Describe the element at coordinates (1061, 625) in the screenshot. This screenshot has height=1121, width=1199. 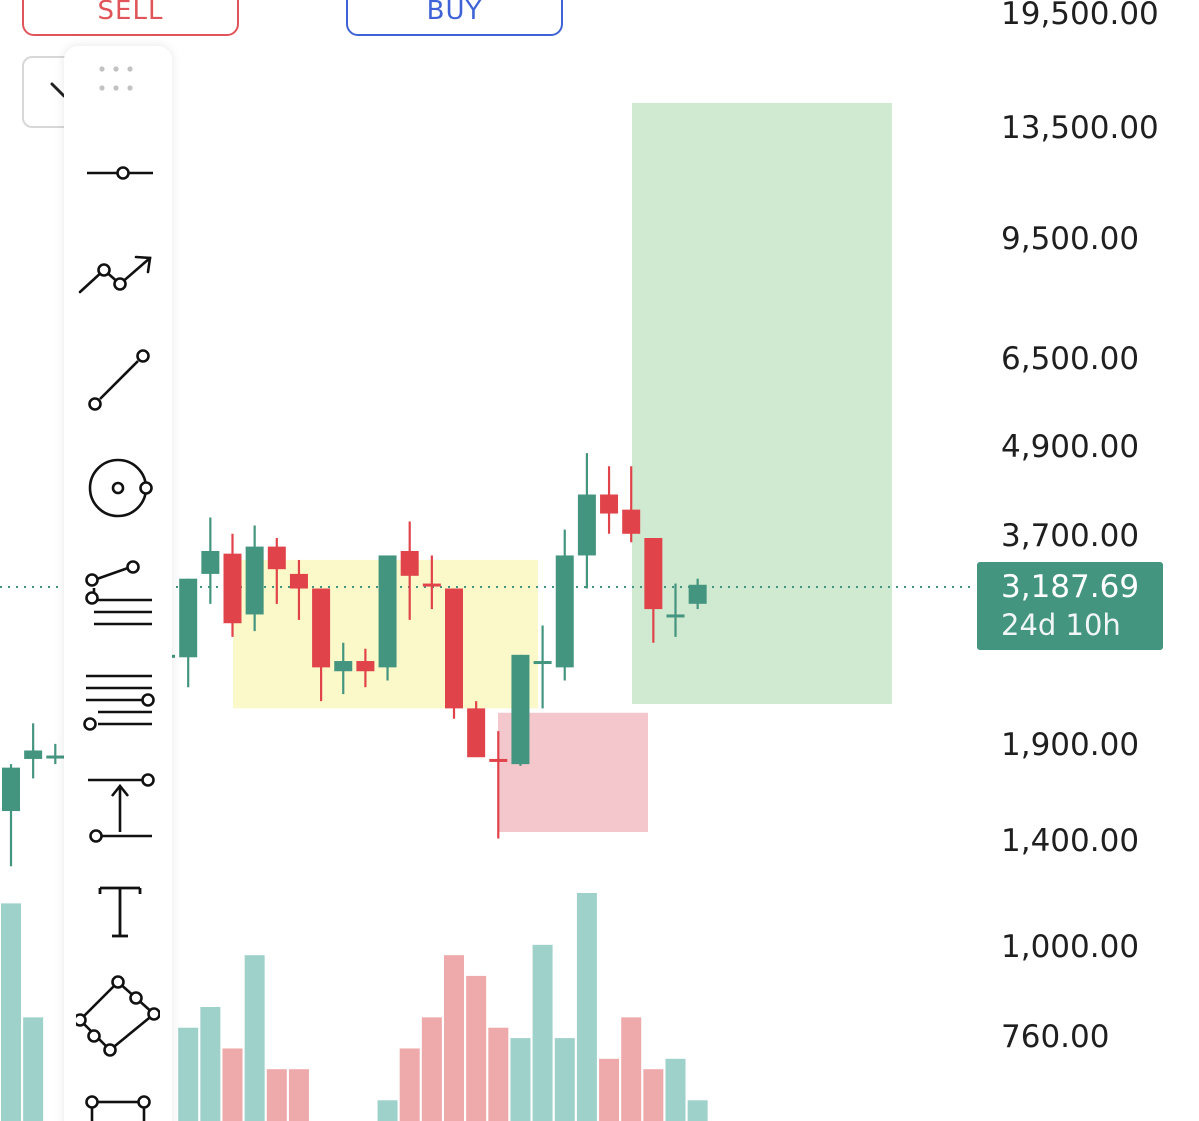
I see `candle-countdown: 24d 10h` at that location.